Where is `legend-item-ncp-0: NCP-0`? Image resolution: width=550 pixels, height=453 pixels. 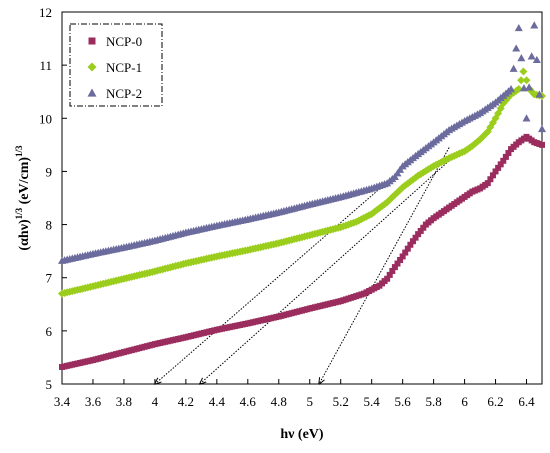
legend-item-ncp-0: NCP-0 is located at coordinates (115, 41).